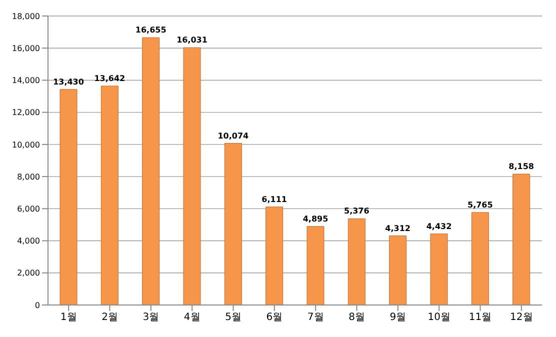  I want to click on data-label: 4,895, so click(315, 219).